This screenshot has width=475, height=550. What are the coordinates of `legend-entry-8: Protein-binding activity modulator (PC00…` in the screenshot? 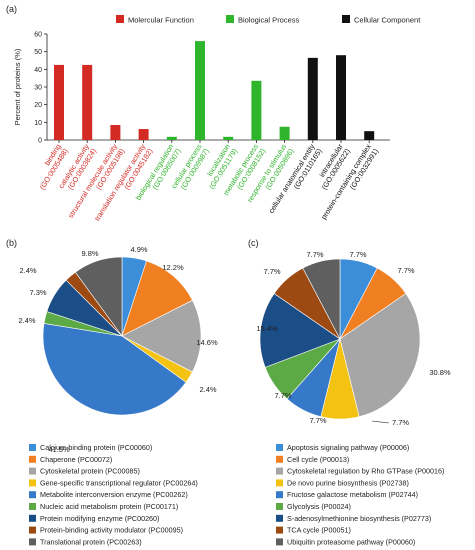 It's located at (111, 530).